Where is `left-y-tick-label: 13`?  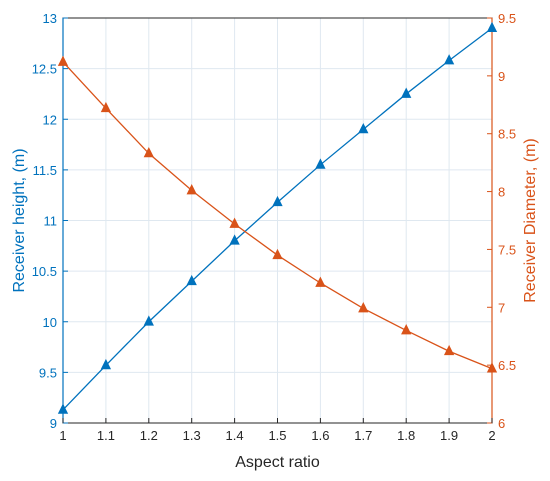 left-y-tick-label: 13 is located at coordinates (50, 18).